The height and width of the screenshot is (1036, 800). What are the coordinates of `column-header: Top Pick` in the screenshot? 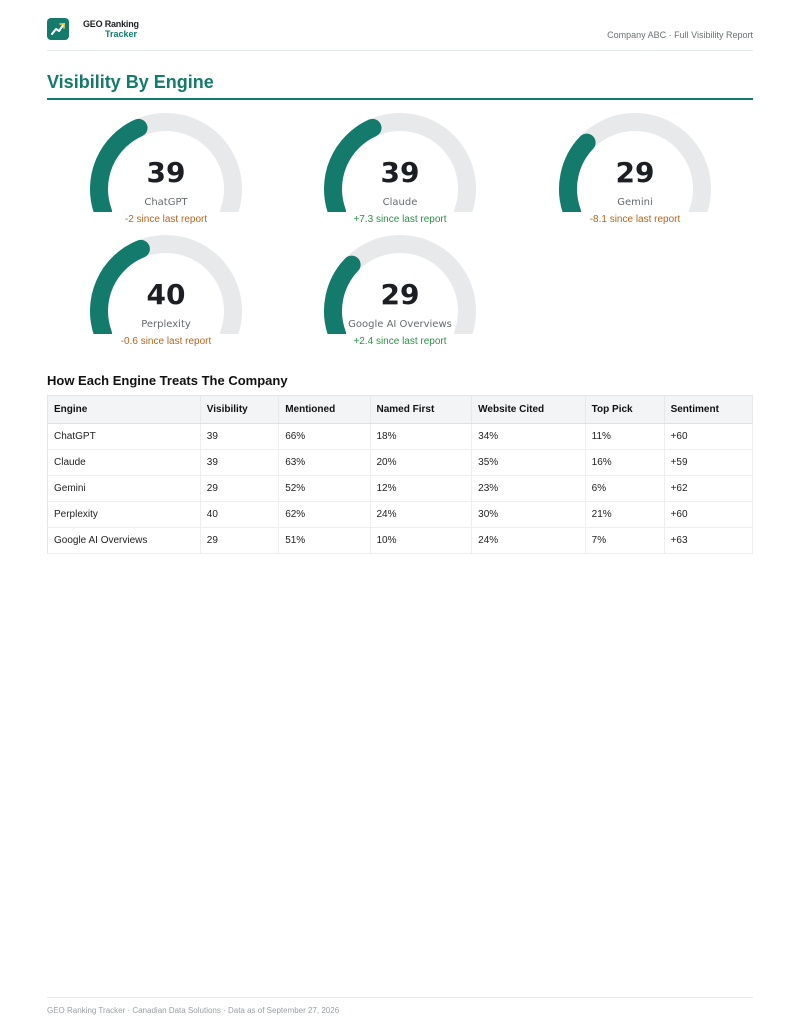 It's located at (625, 409).